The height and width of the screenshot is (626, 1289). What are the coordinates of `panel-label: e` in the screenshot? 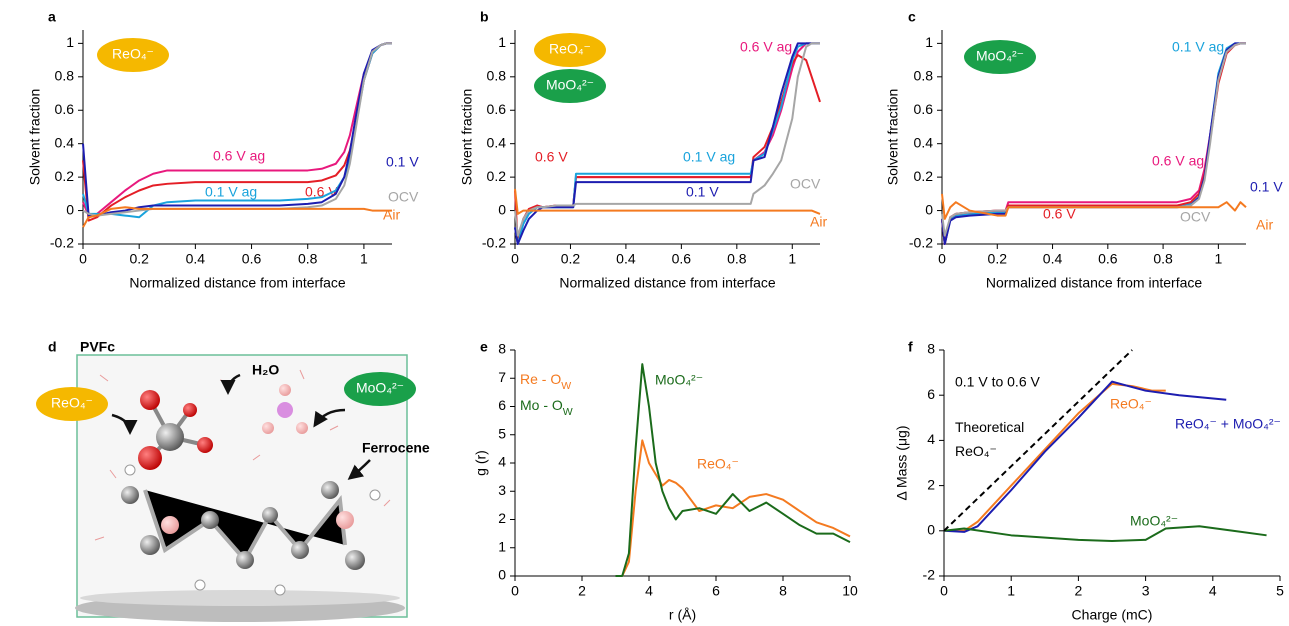 It's located at (484, 347).